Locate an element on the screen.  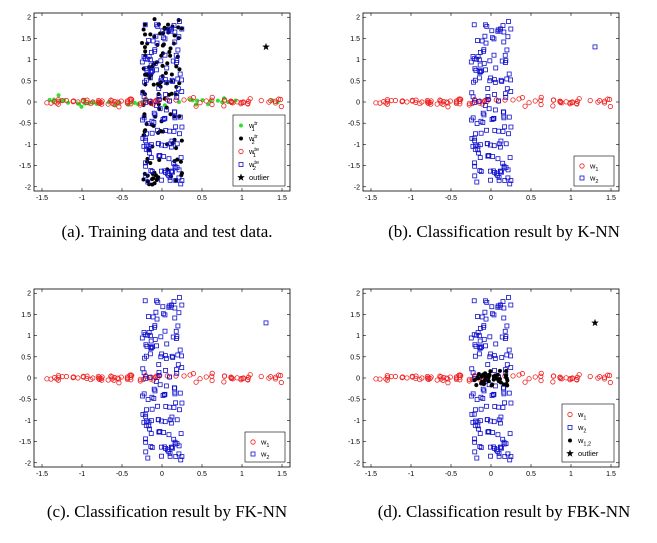
legend-label: wte 2 is located at coordinates (253, 166).